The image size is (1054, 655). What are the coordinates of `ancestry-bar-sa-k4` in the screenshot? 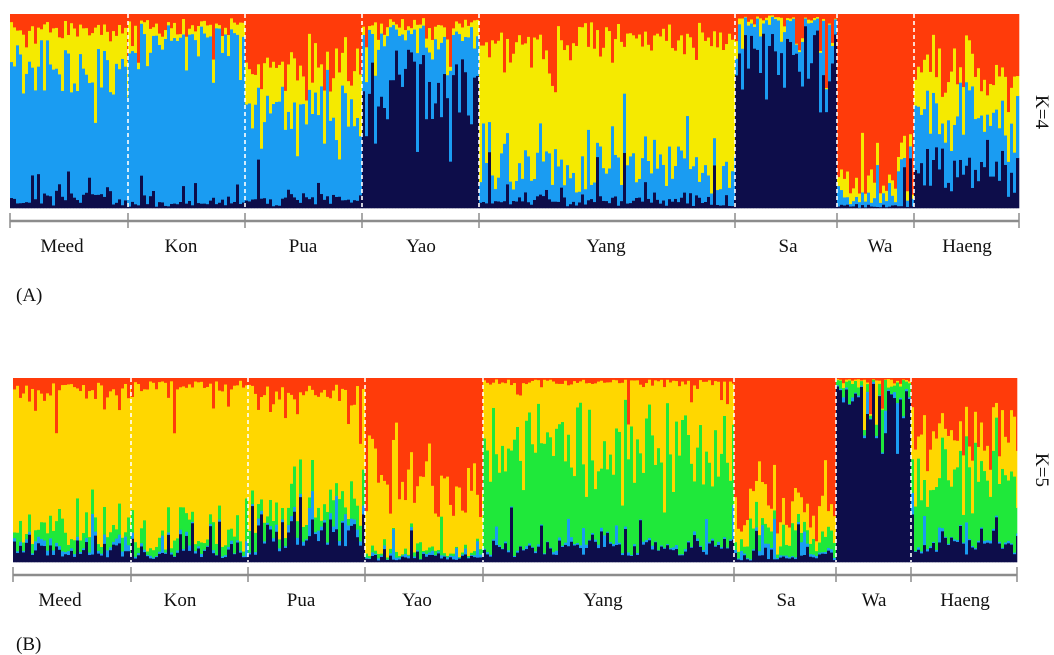 It's located at (787, 534).